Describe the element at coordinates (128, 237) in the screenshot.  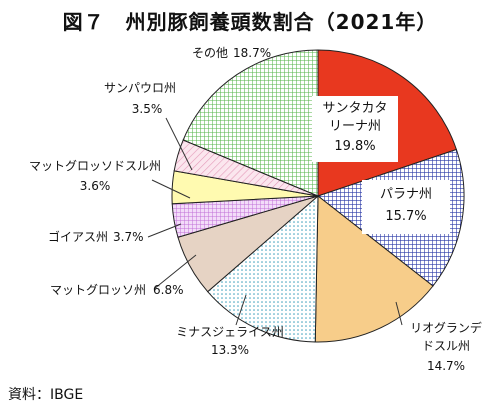
I see `slice-value-label-6: 3.7%` at that location.